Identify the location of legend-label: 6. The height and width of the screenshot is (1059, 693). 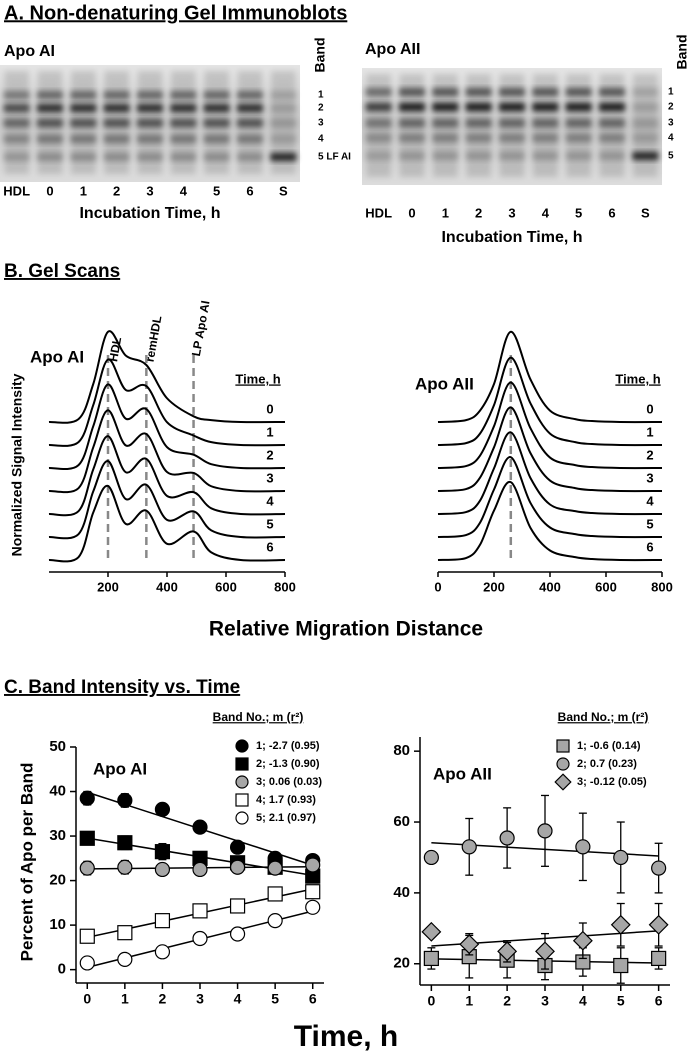
(269, 546).